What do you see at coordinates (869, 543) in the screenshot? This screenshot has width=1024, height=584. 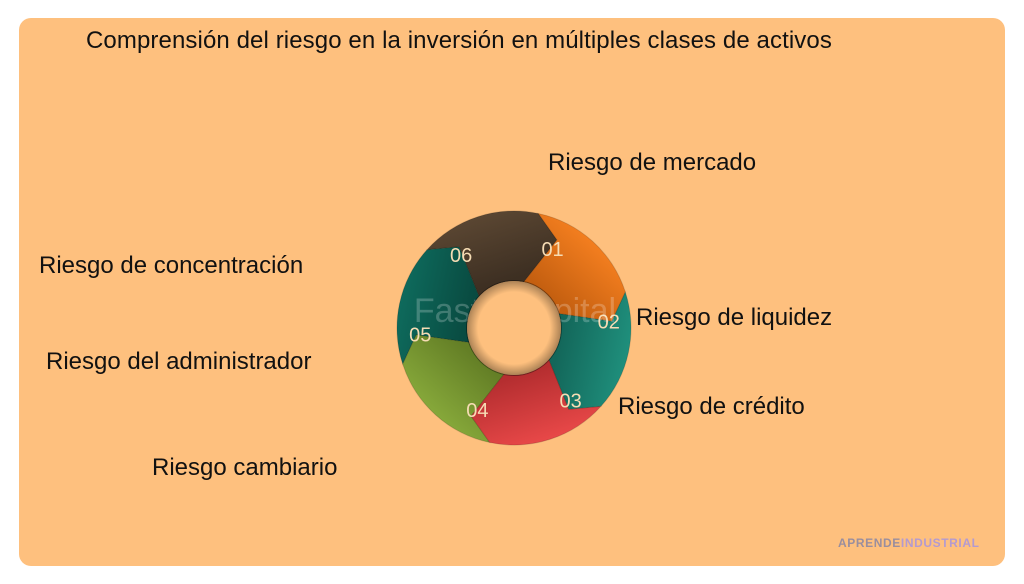 I see `brand-part-1: APRENDE` at bounding box center [869, 543].